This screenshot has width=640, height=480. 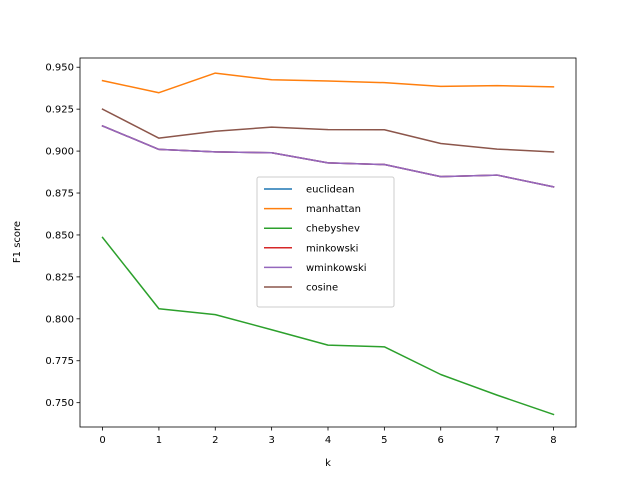 What do you see at coordinates (332, 248) in the screenshot?
I see `legend-label-minkowski: minkowski` at bounding box center [332, 248].